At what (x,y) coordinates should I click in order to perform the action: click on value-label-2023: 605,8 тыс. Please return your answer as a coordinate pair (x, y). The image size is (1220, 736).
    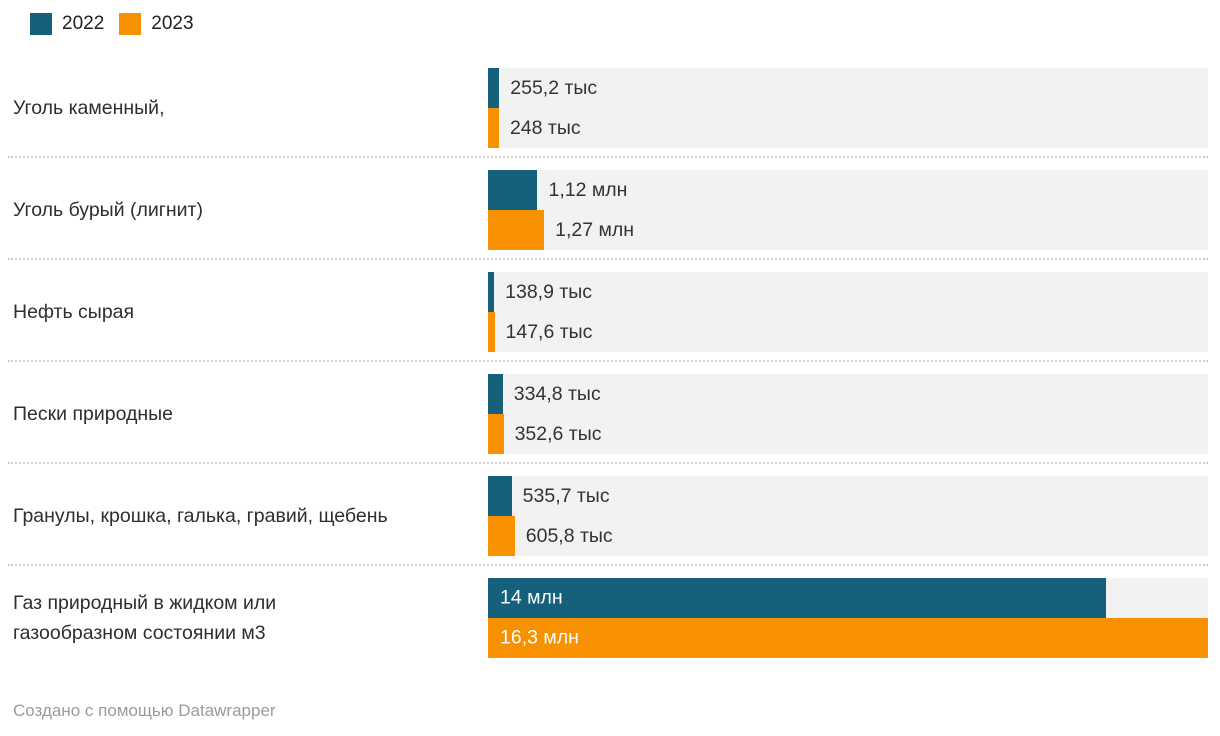
    Looking at the image, I should click on (569, 535).